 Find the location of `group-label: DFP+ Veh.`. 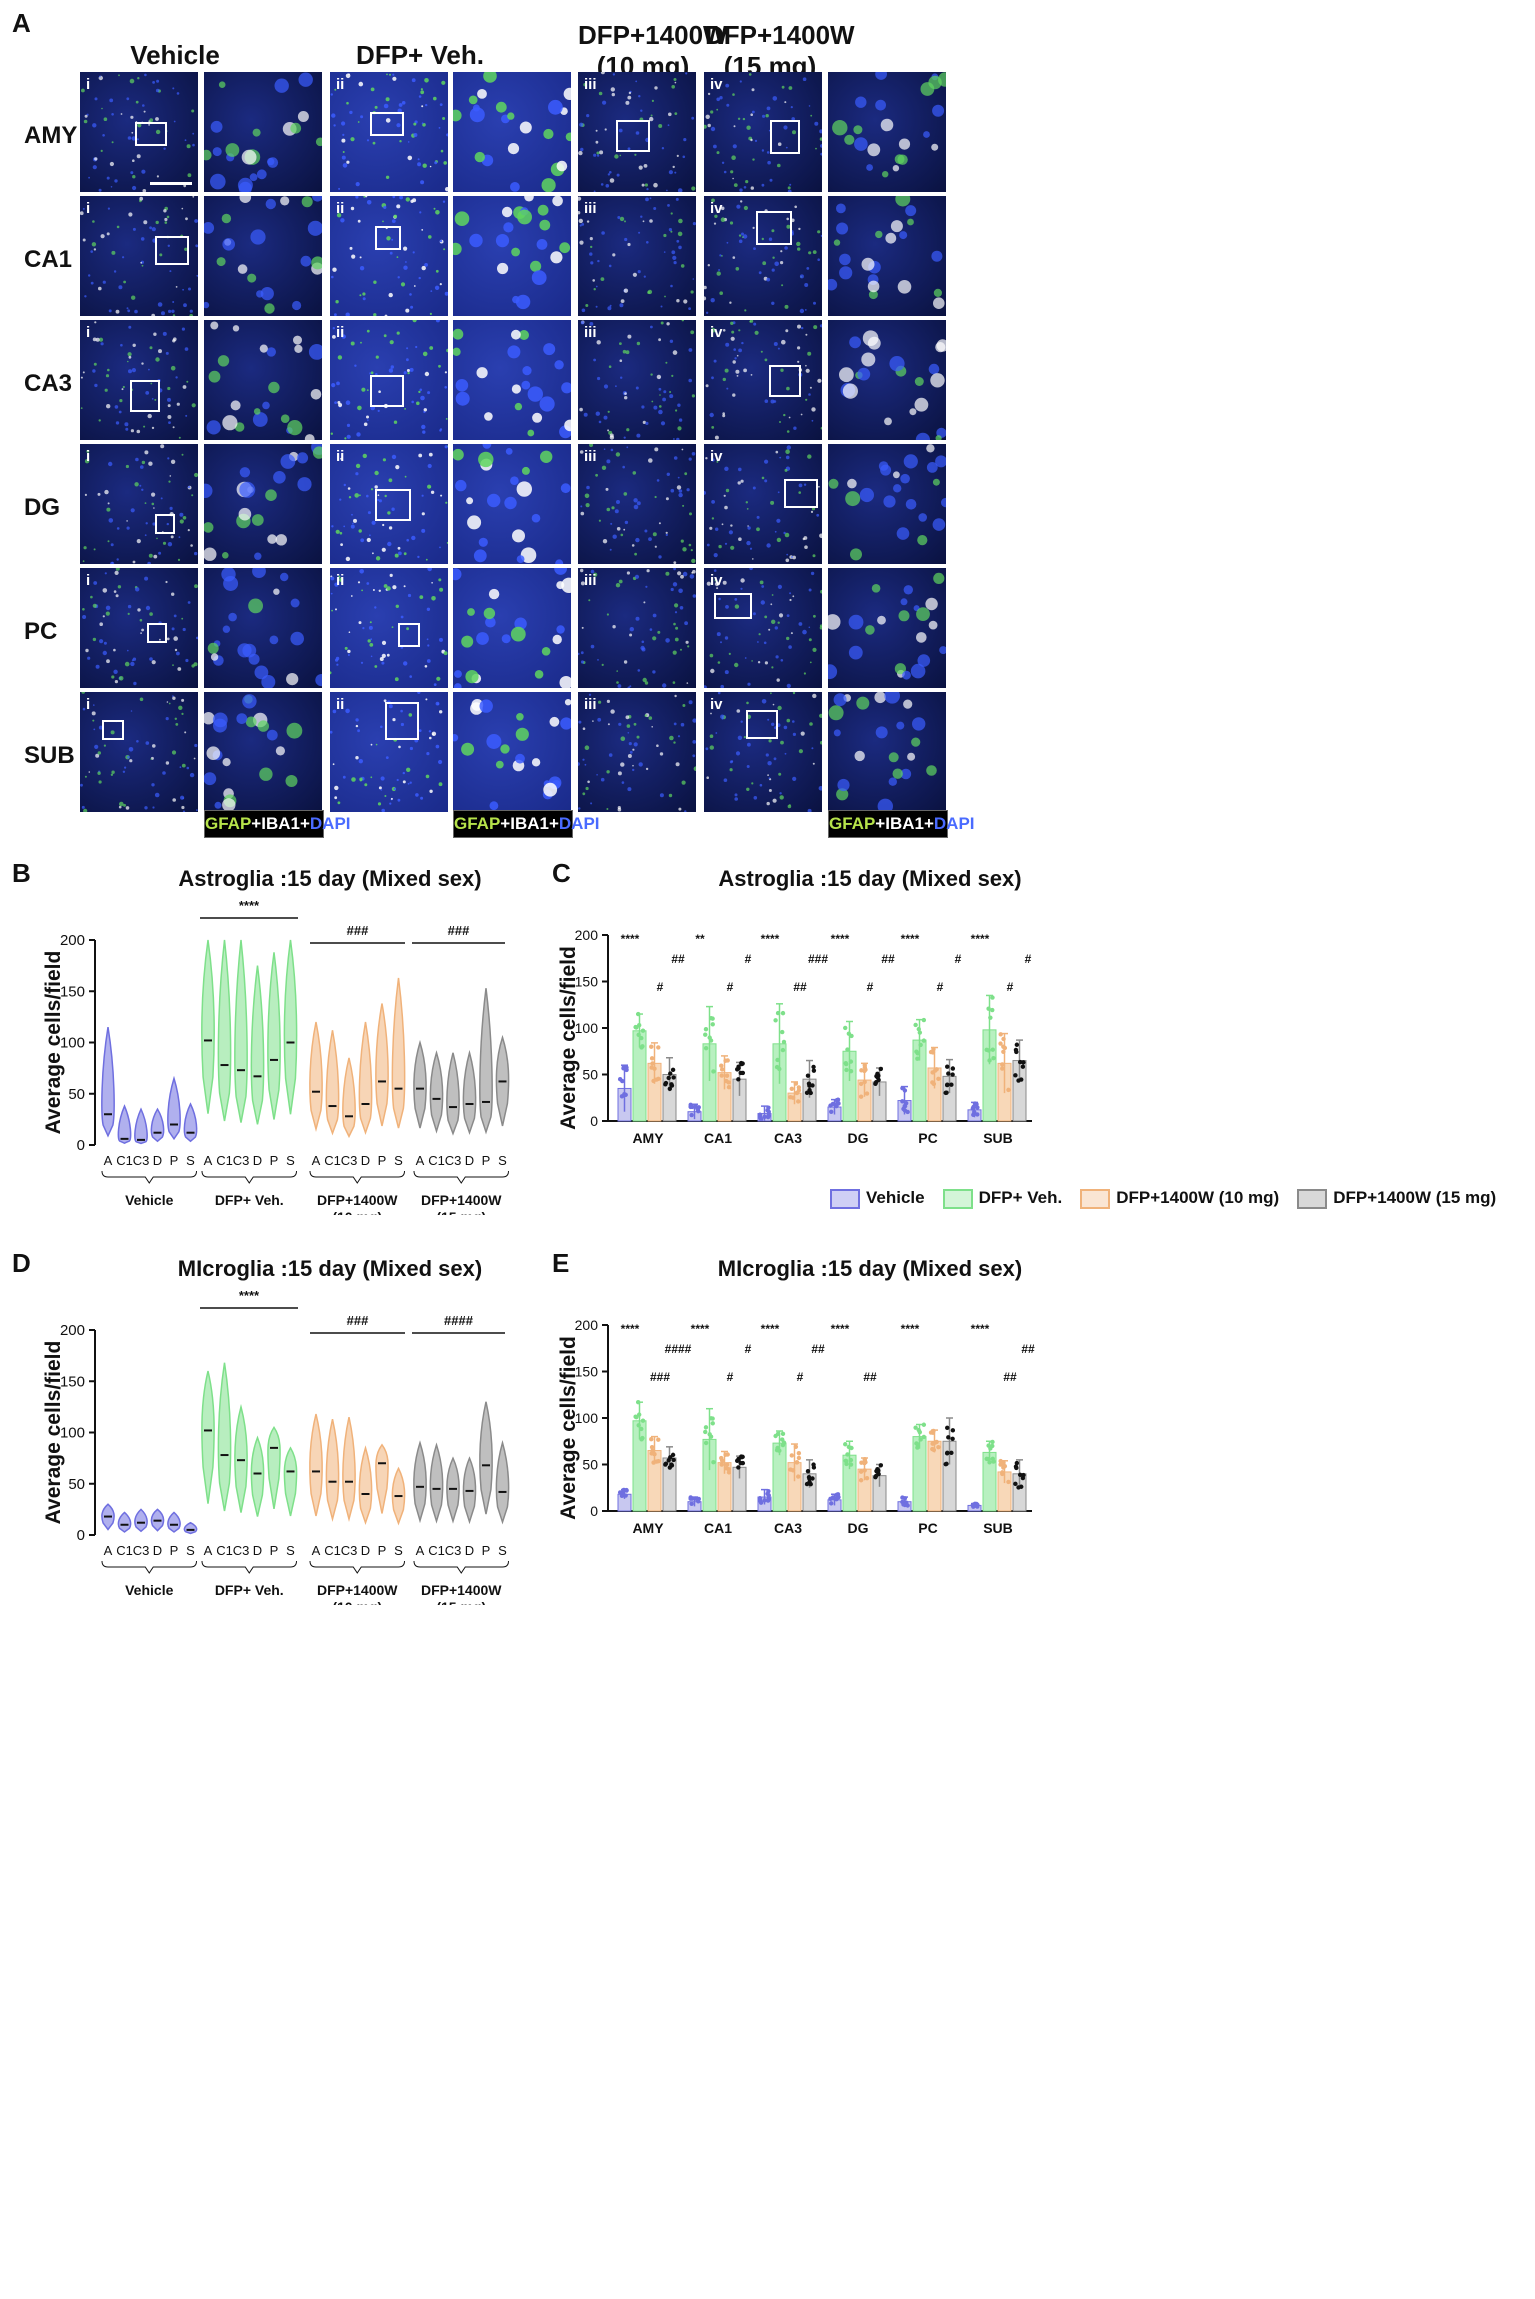

group-label: DFP+ Veh. is located at coordinates (249, 1590).